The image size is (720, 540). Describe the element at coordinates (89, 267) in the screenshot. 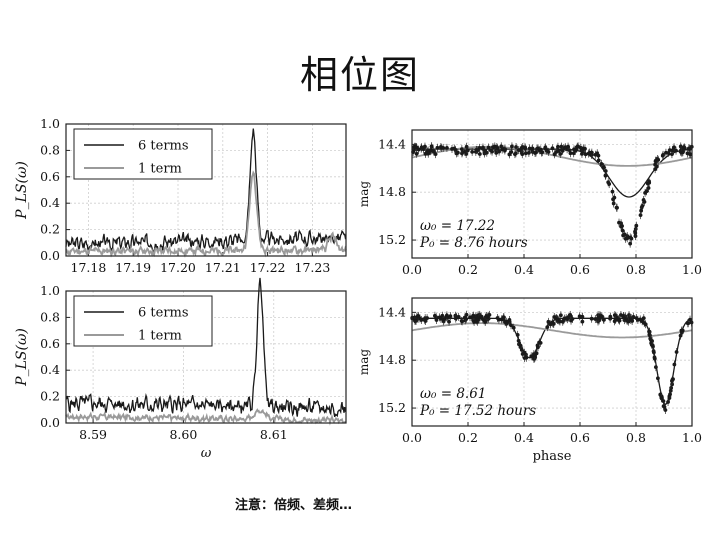

I see `x-tick-label: 17.18` at that location.